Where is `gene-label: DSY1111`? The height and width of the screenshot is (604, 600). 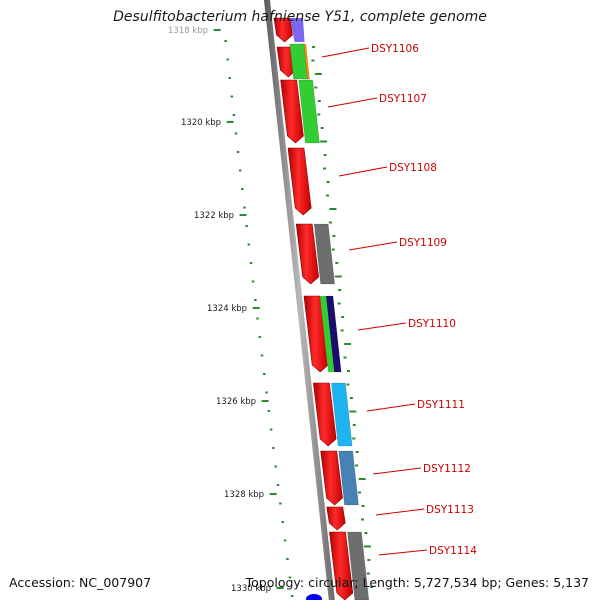
gene-label: DSY1111 is located at coordinates (441, 405).